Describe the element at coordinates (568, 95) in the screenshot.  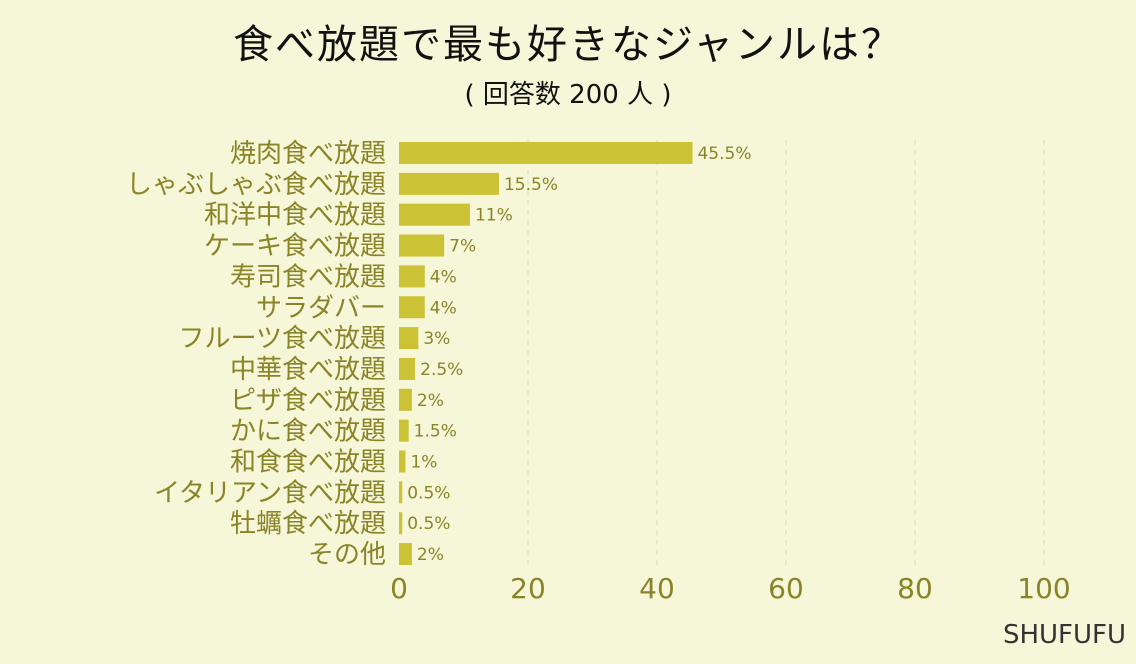
I see `chart-subtitle: ( 回答数 200 人 )` at that location.